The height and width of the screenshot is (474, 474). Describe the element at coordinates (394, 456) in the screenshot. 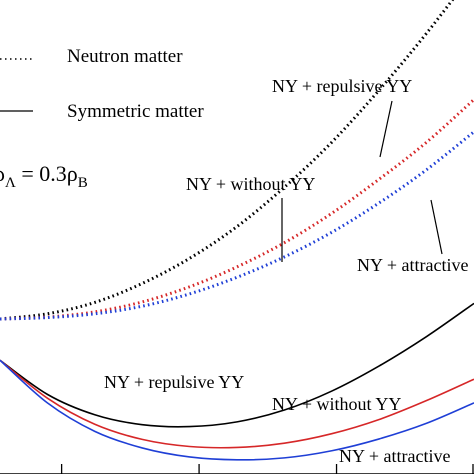

I see `annotation-symmetric-attractive: NY + attractive` at that location.